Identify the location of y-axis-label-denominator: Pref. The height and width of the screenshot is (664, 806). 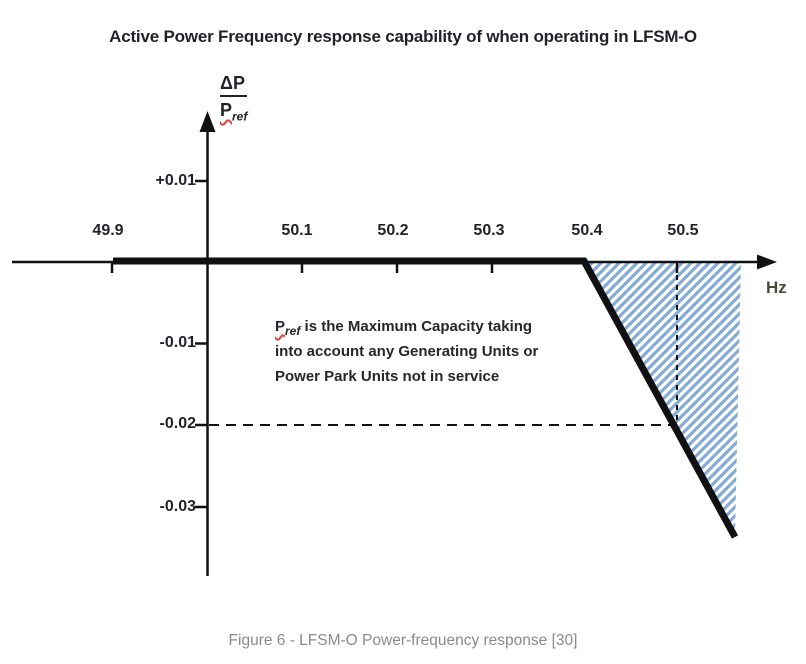
(234, 111).